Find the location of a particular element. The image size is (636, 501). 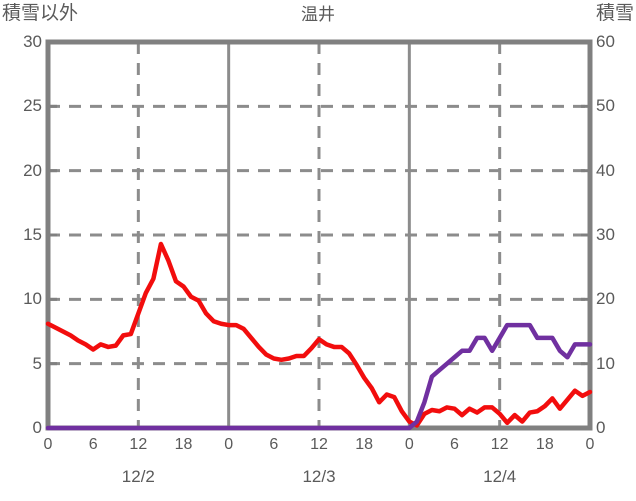

right-axis-title: 積雪 is located at coordinates (614, 13).